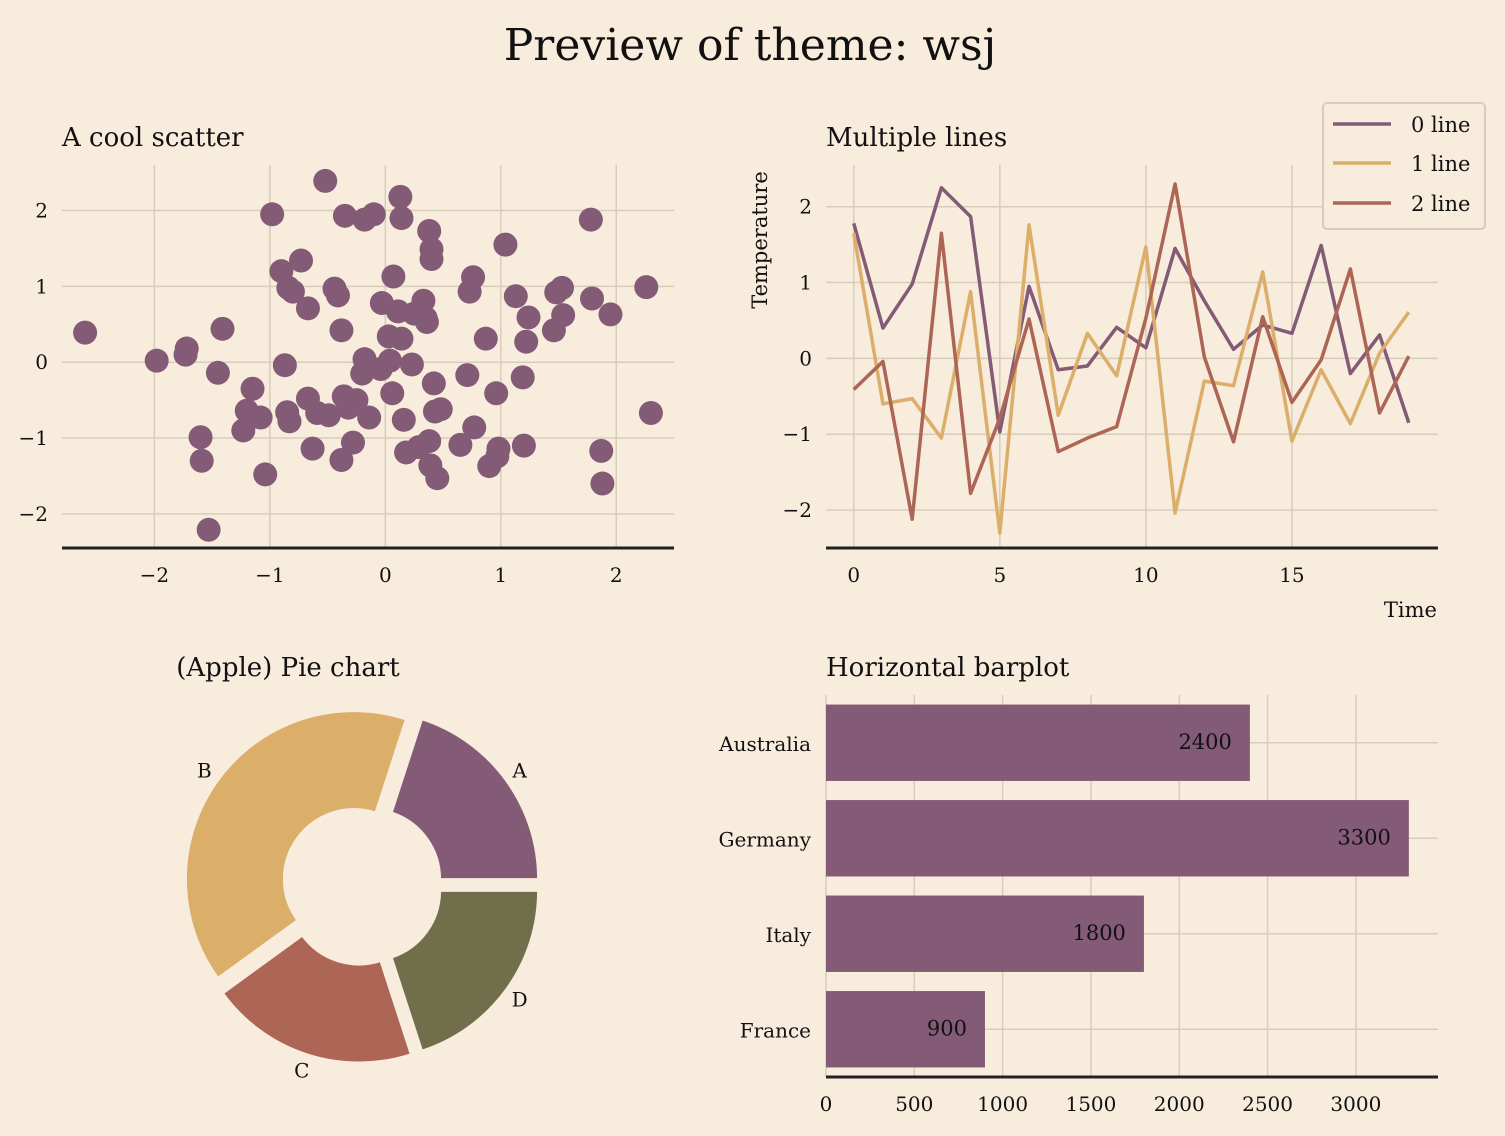  What do you see at coordinates (204, 770) in the screenshot?
I see `pie-label-b: B` at bounding box center [204, 770].